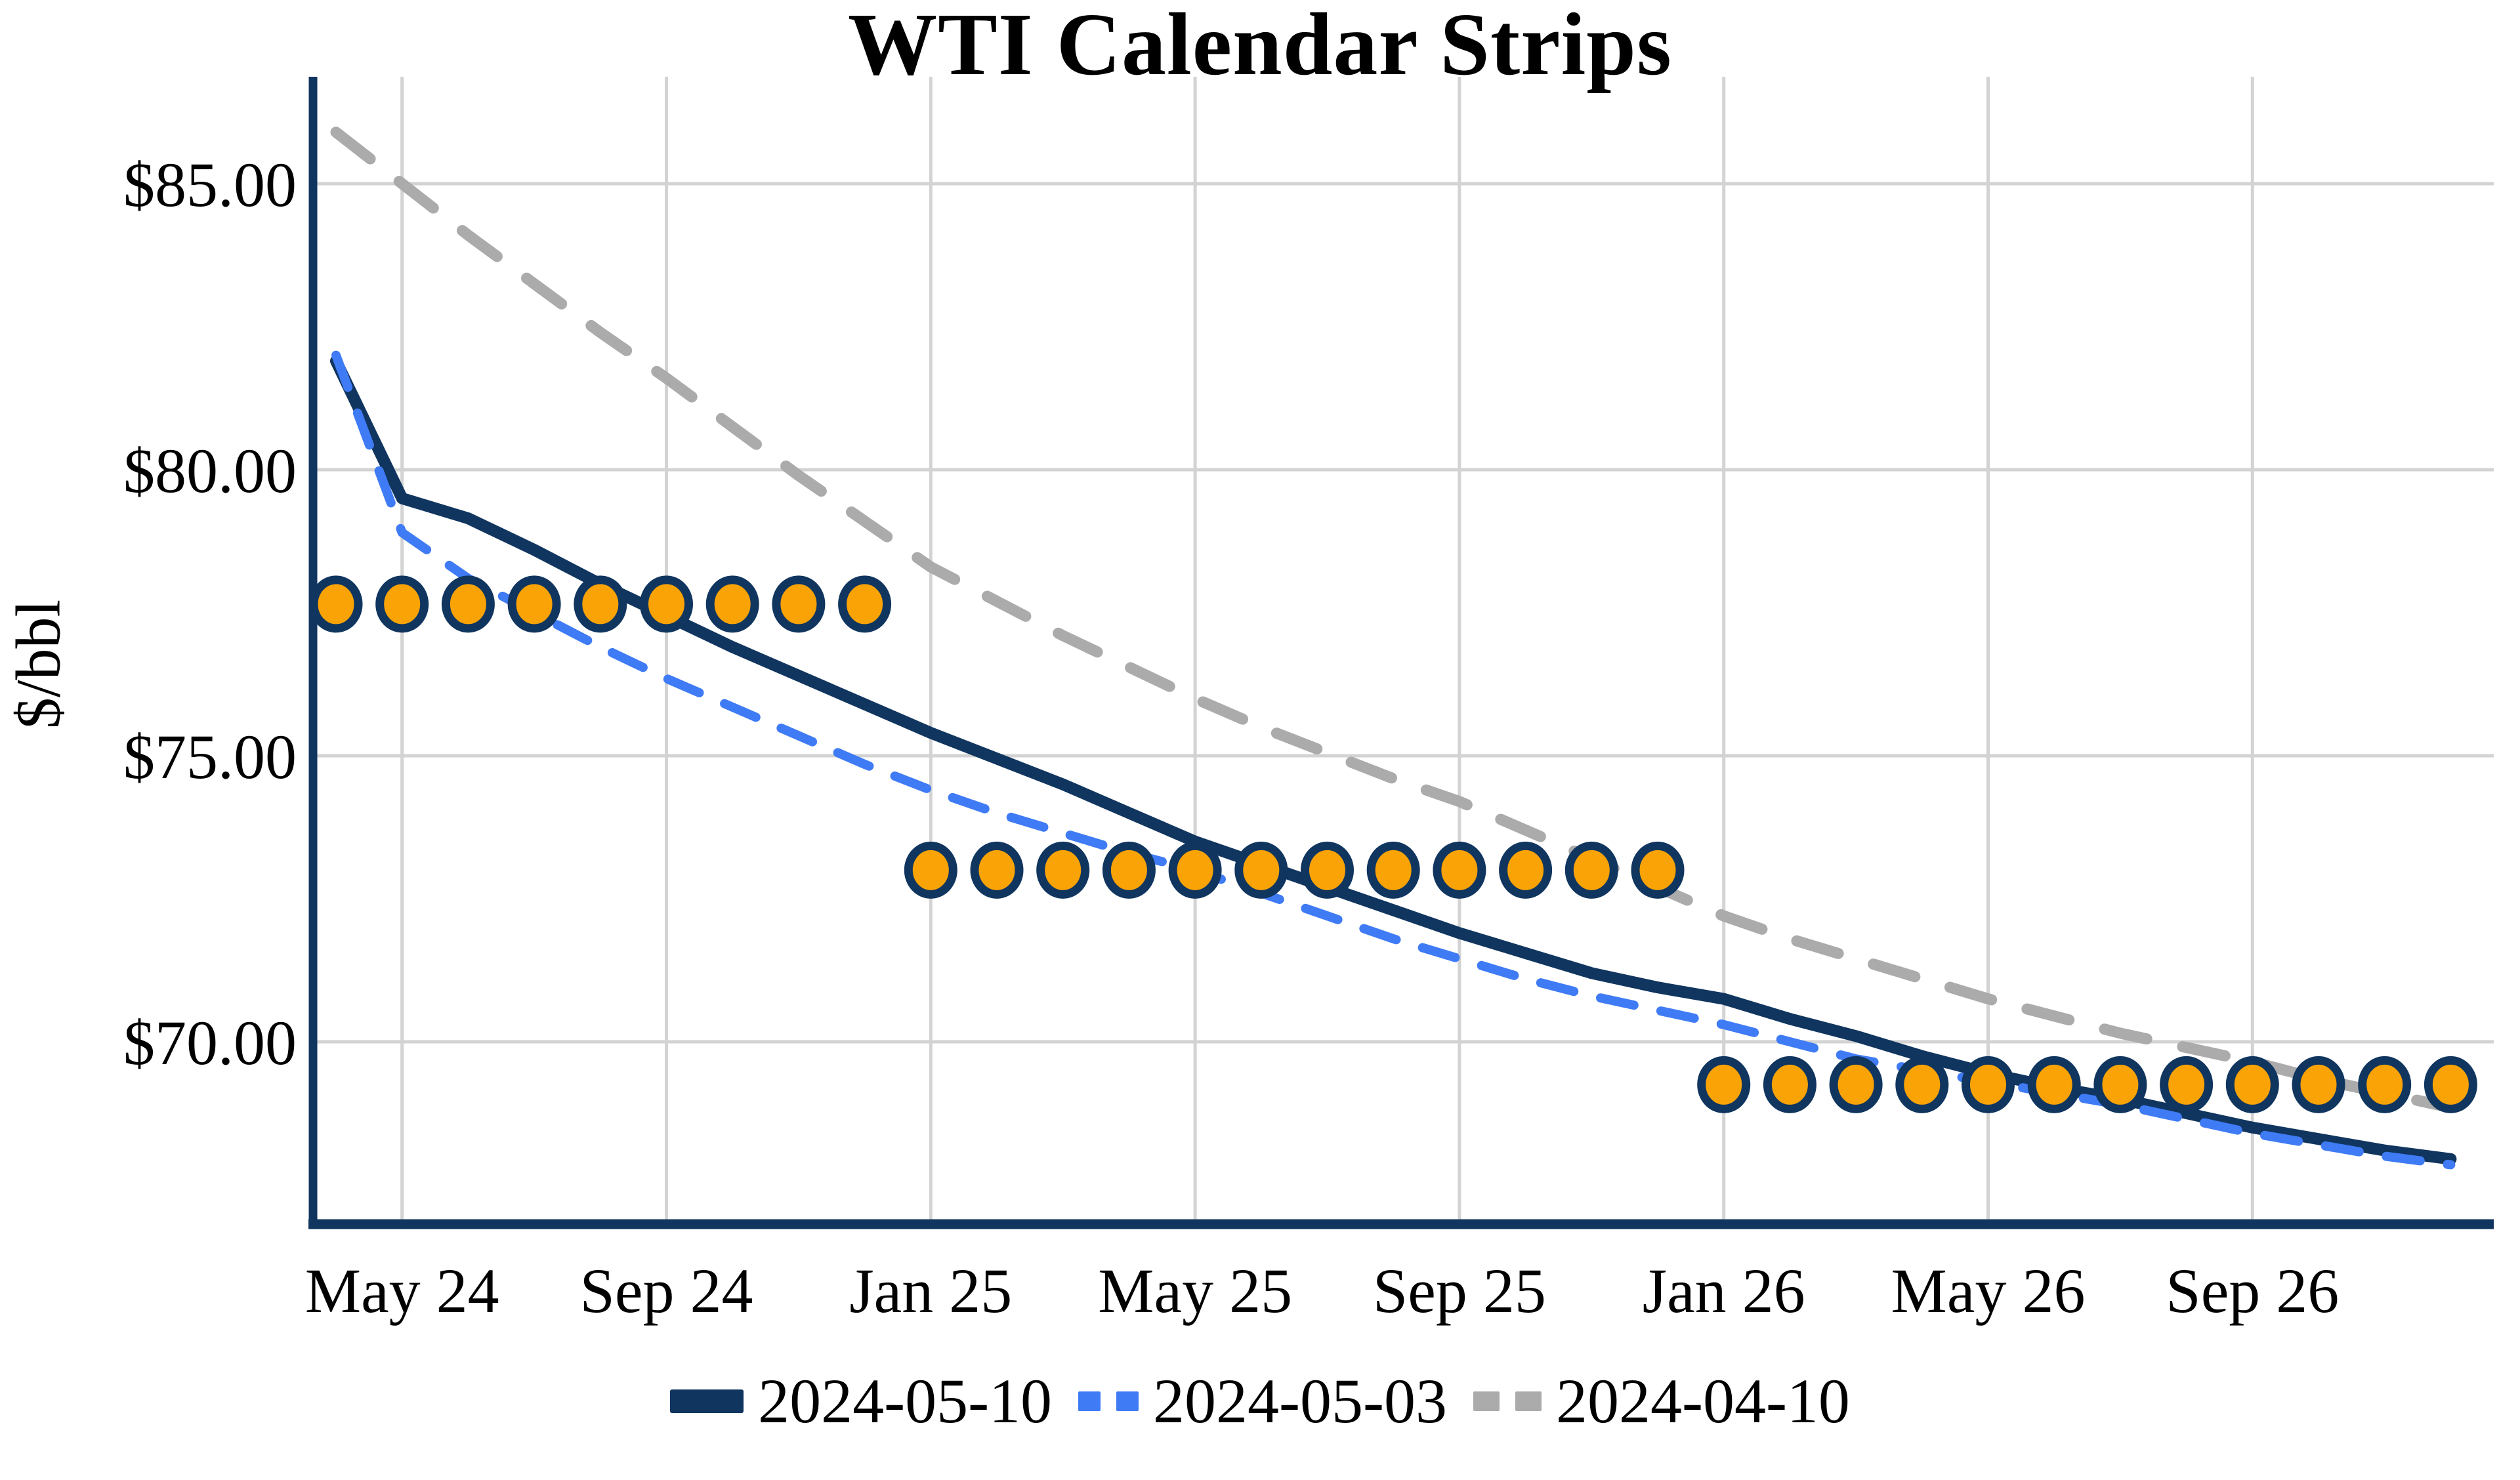 The image size is (2520, 1480). Describe the element at coordinates (930, 1291) in the screenshot. I see `x-tick-label: Jan 25` at that location.